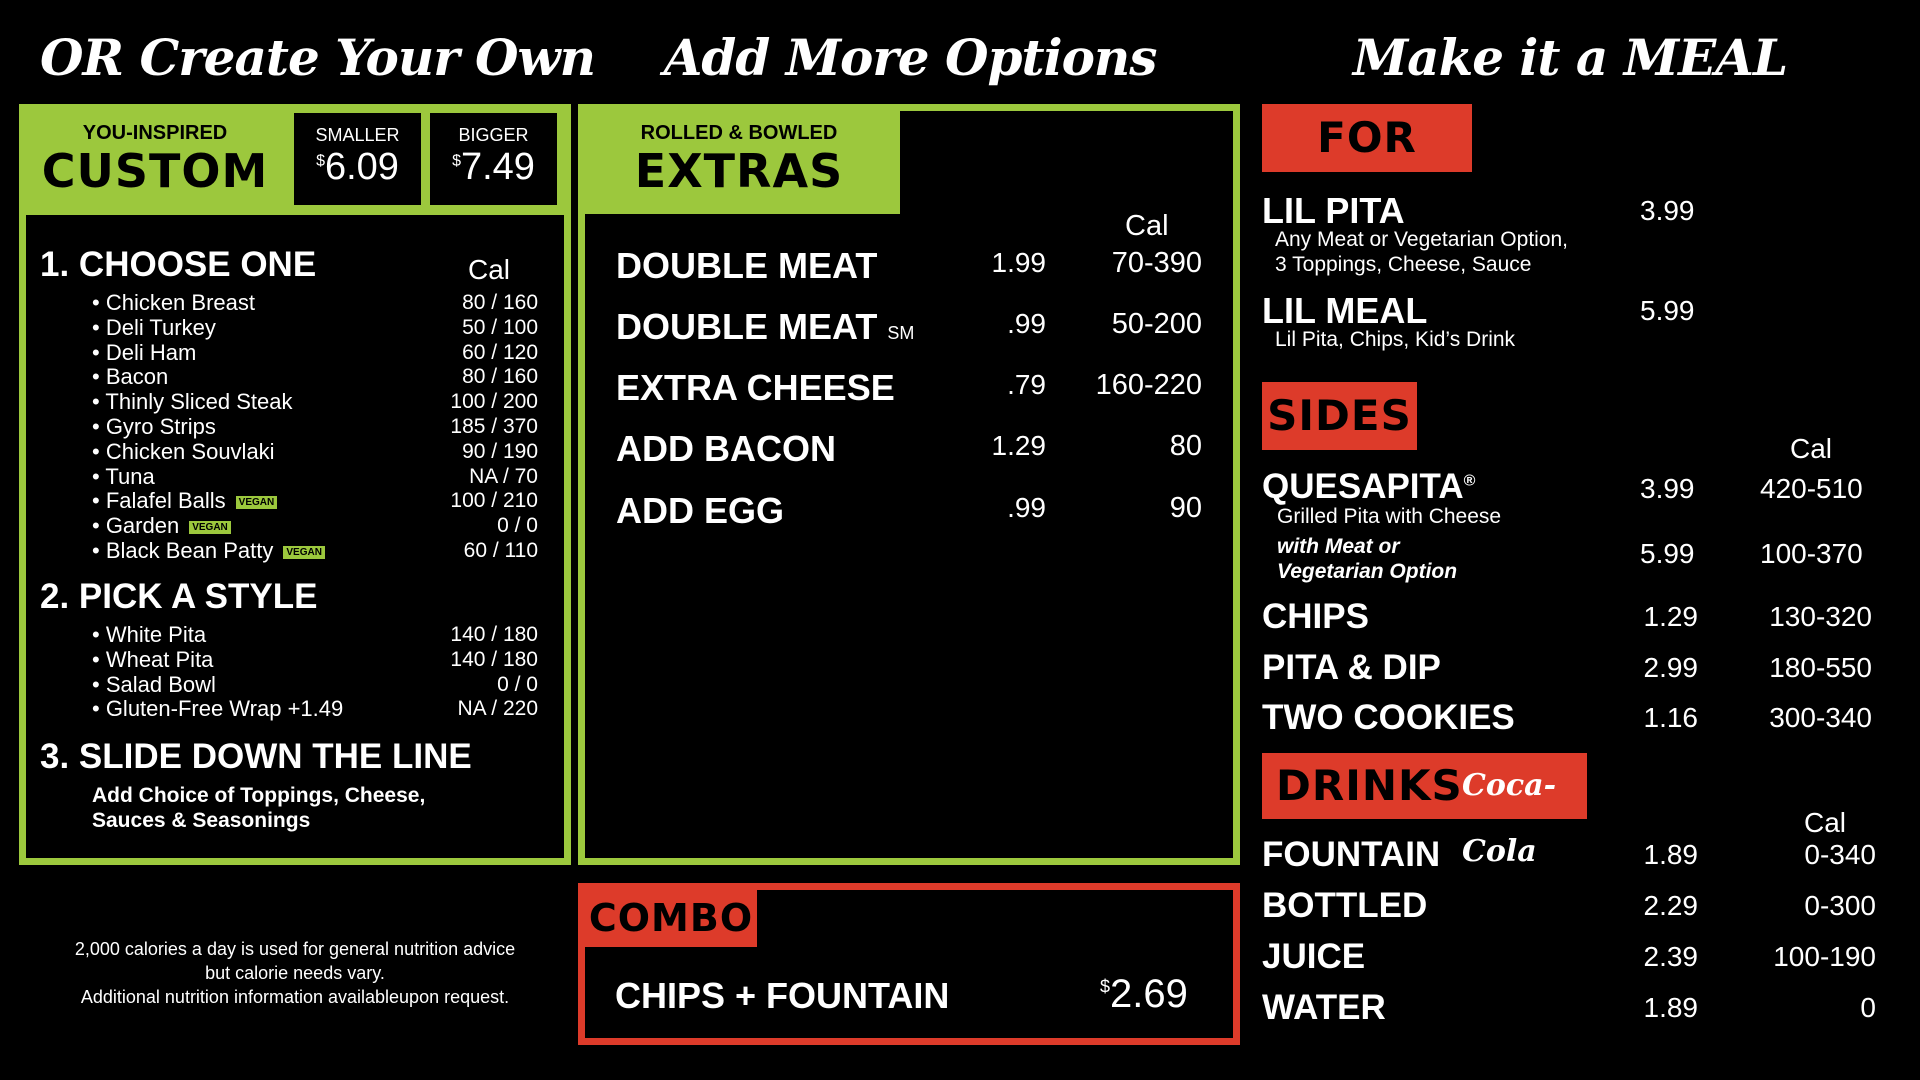 This screenshot has height=1080, width=1920. Describe the element at coordinates (1820, 667) in the screenshot. I see `side-cal: 180-550` at that location.